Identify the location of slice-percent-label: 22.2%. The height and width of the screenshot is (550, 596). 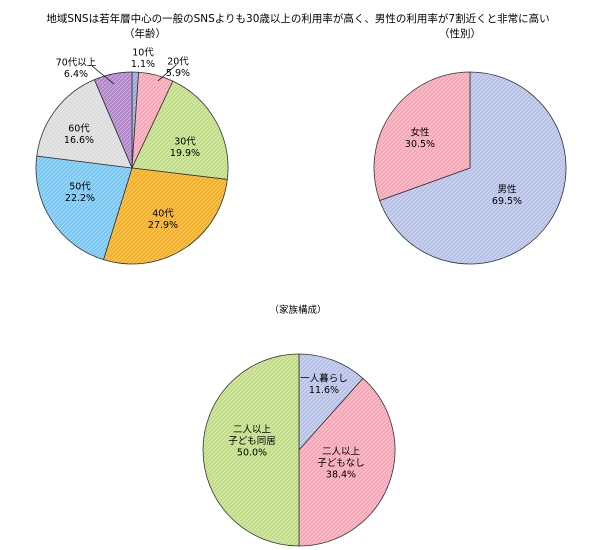
(80, 198).